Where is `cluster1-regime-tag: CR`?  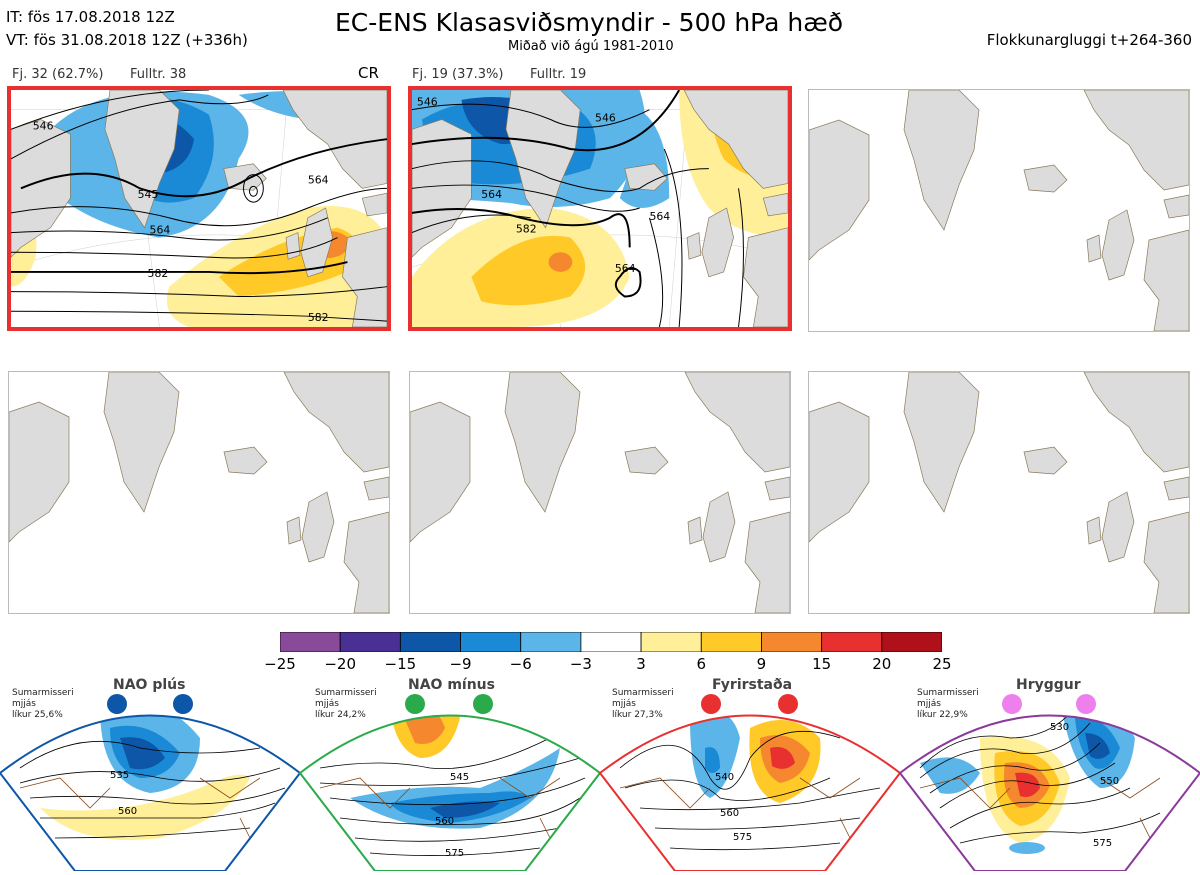 cluster1-regime-tag: CR is located at coordinates (368, 73).